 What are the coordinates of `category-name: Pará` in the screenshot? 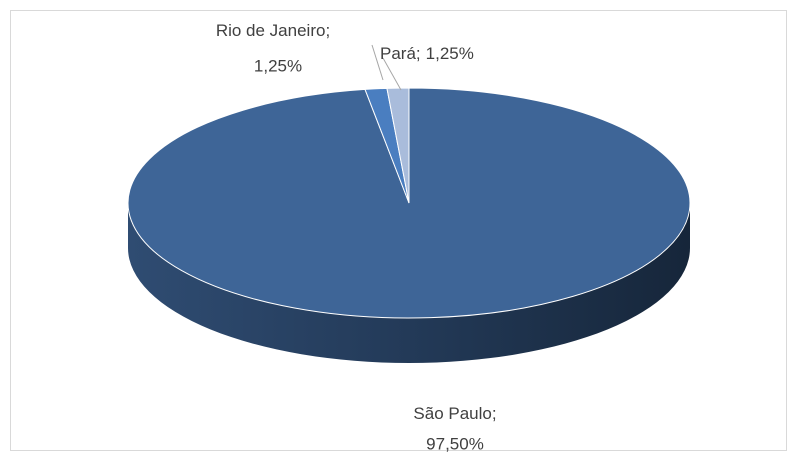 It's located at (398, 53).